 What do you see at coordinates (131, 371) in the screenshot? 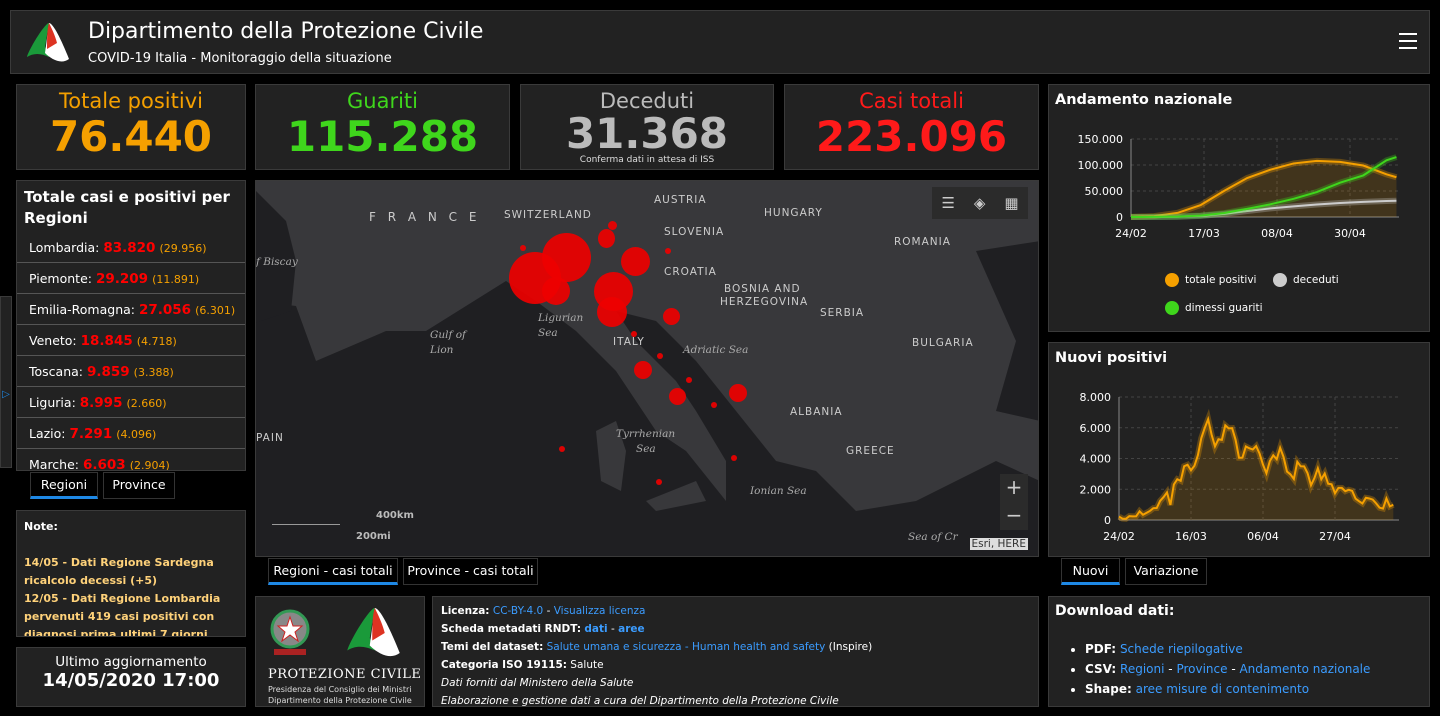
I see `region-list-item: Toscana: 9.859 (3.388)` at bounding box center [131, 371].